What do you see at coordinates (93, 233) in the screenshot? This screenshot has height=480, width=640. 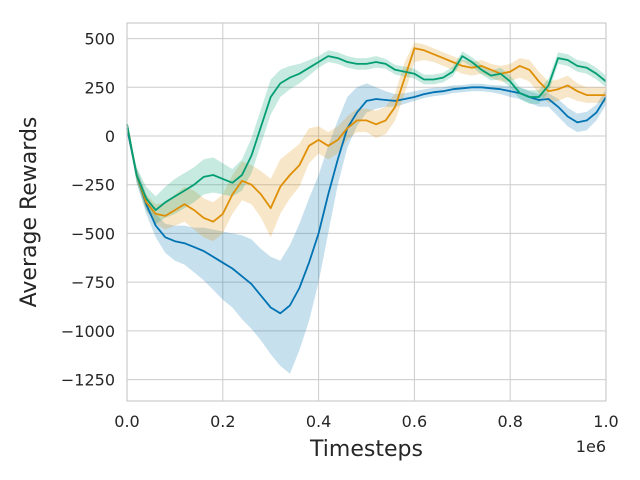 I see `y-tick-label: −500` at bounding box center [93, 233].